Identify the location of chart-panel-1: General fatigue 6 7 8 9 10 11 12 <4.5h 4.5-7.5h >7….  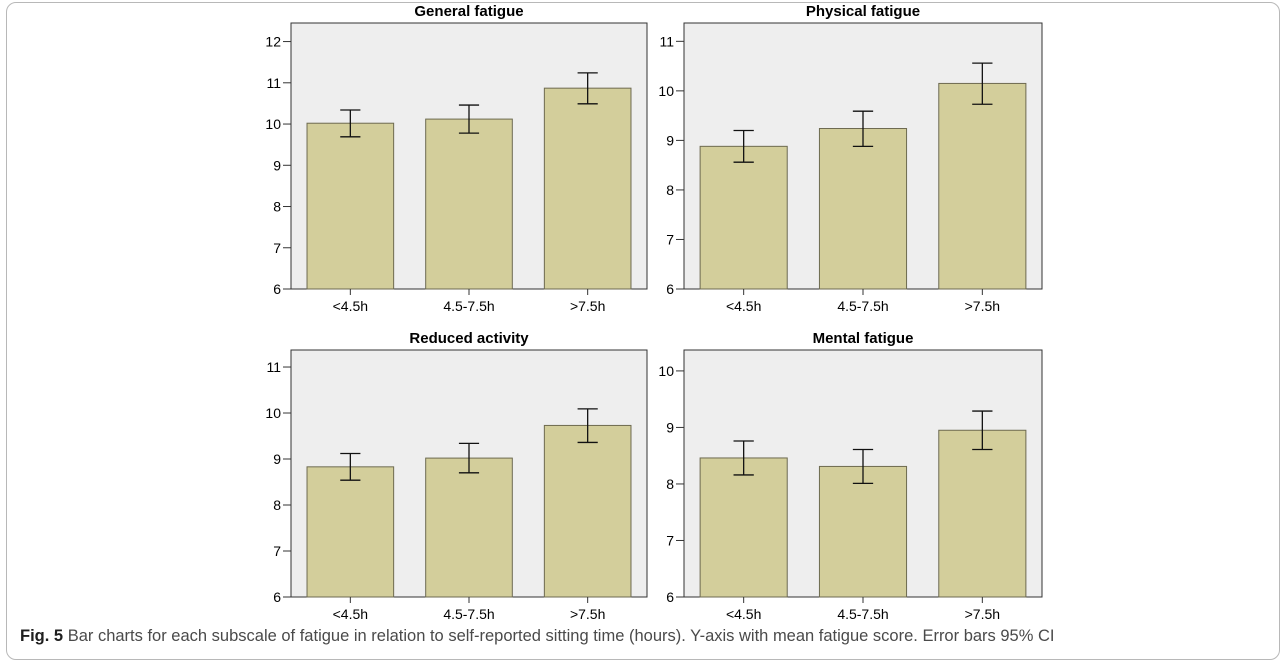
(456, 158).